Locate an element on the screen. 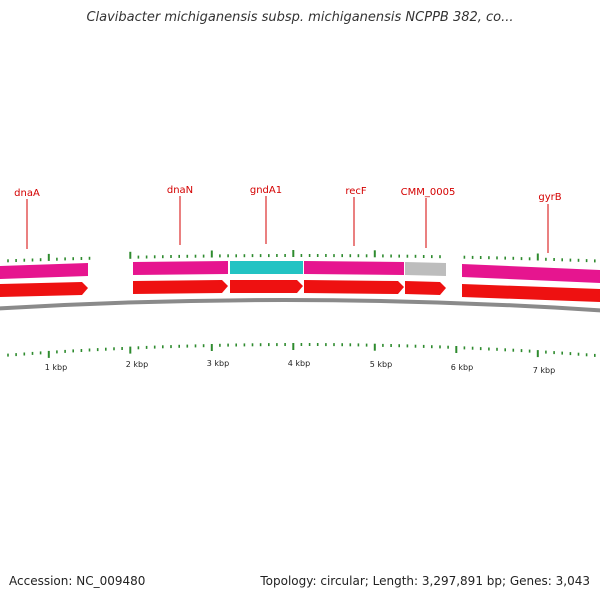  feature-track is located at coordinates (300, 272).